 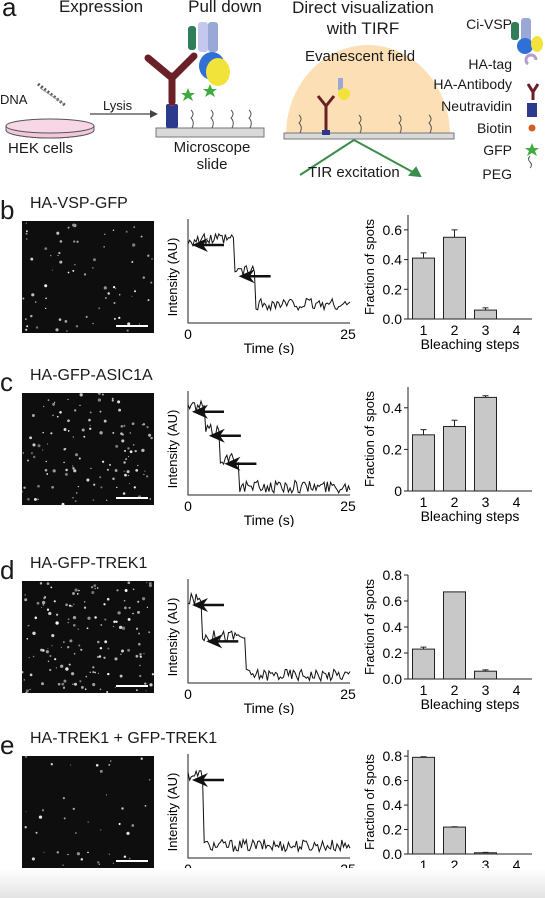 What do you see at coordinates (363, 19) in the screenshot?
I see `visualization-header: Direct visualization with TIRF` at bounding box center [363, 19].